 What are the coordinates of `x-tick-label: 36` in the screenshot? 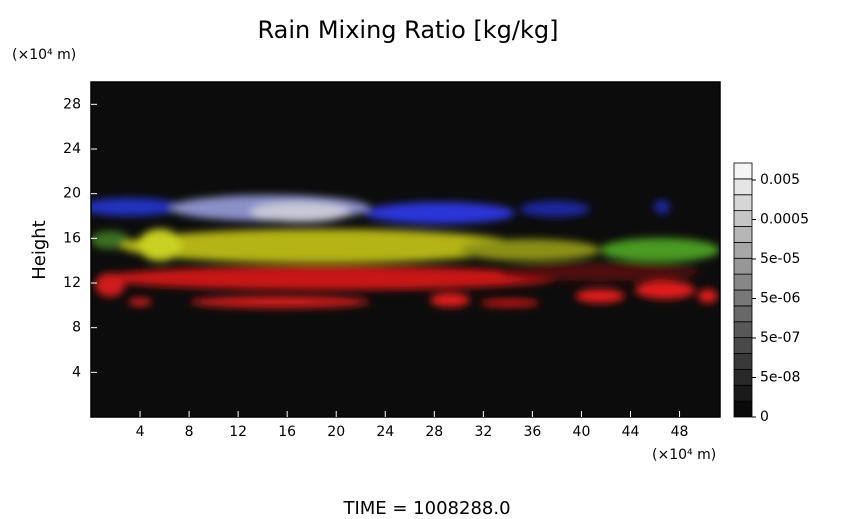 It's located at (532, 432).